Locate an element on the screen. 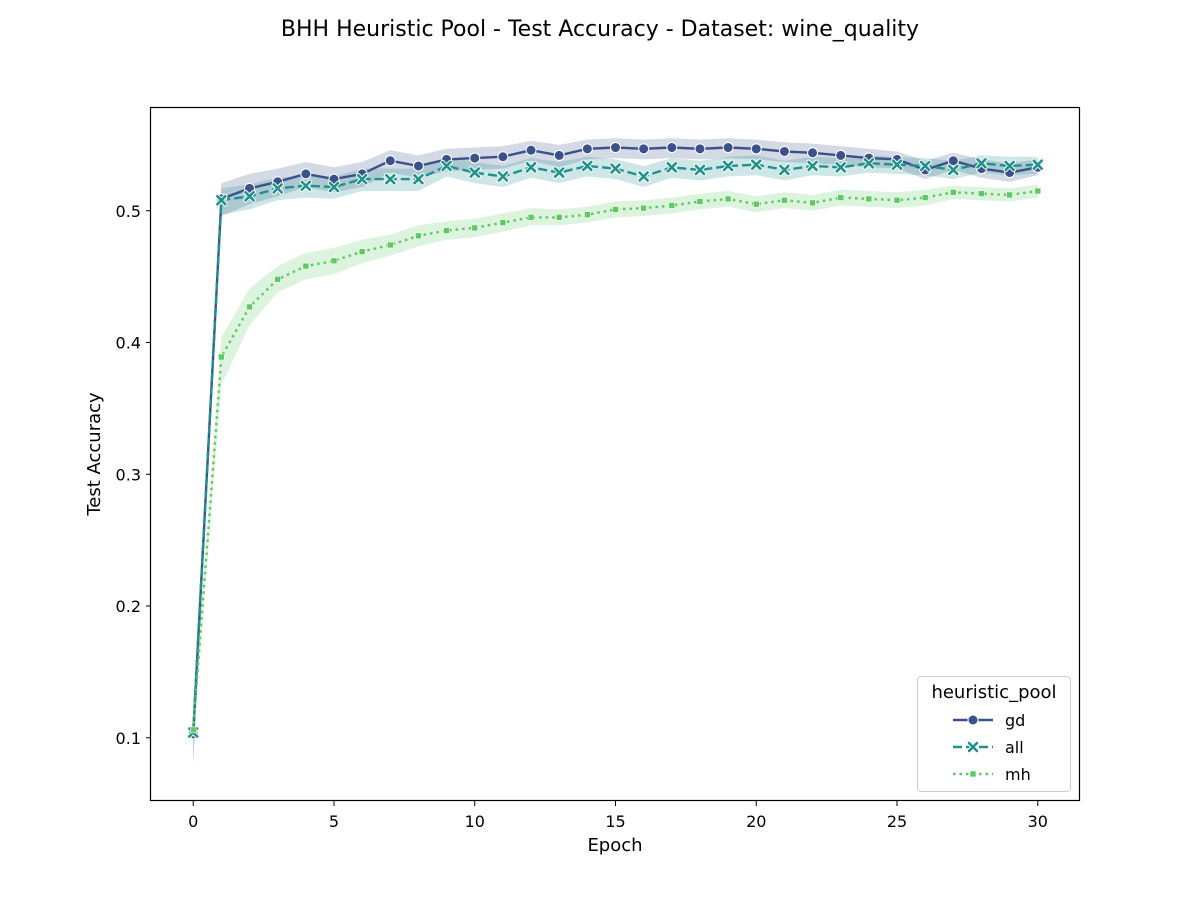 The height and width of the screenshot is (900, 1200). legend-frame is located at coordinates (994, 734).